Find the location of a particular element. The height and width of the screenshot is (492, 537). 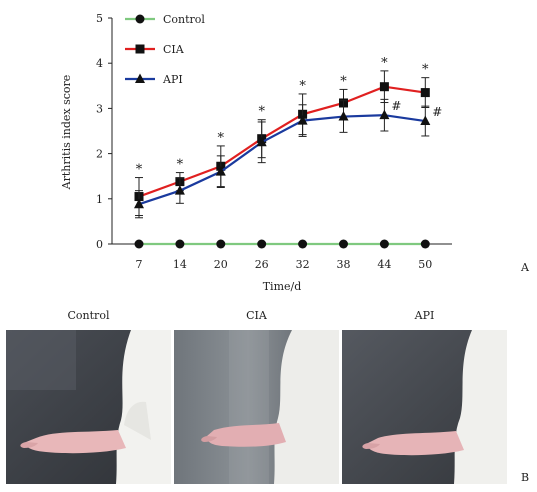

x-tick-label: 44 is located at coordinates (384, 264).